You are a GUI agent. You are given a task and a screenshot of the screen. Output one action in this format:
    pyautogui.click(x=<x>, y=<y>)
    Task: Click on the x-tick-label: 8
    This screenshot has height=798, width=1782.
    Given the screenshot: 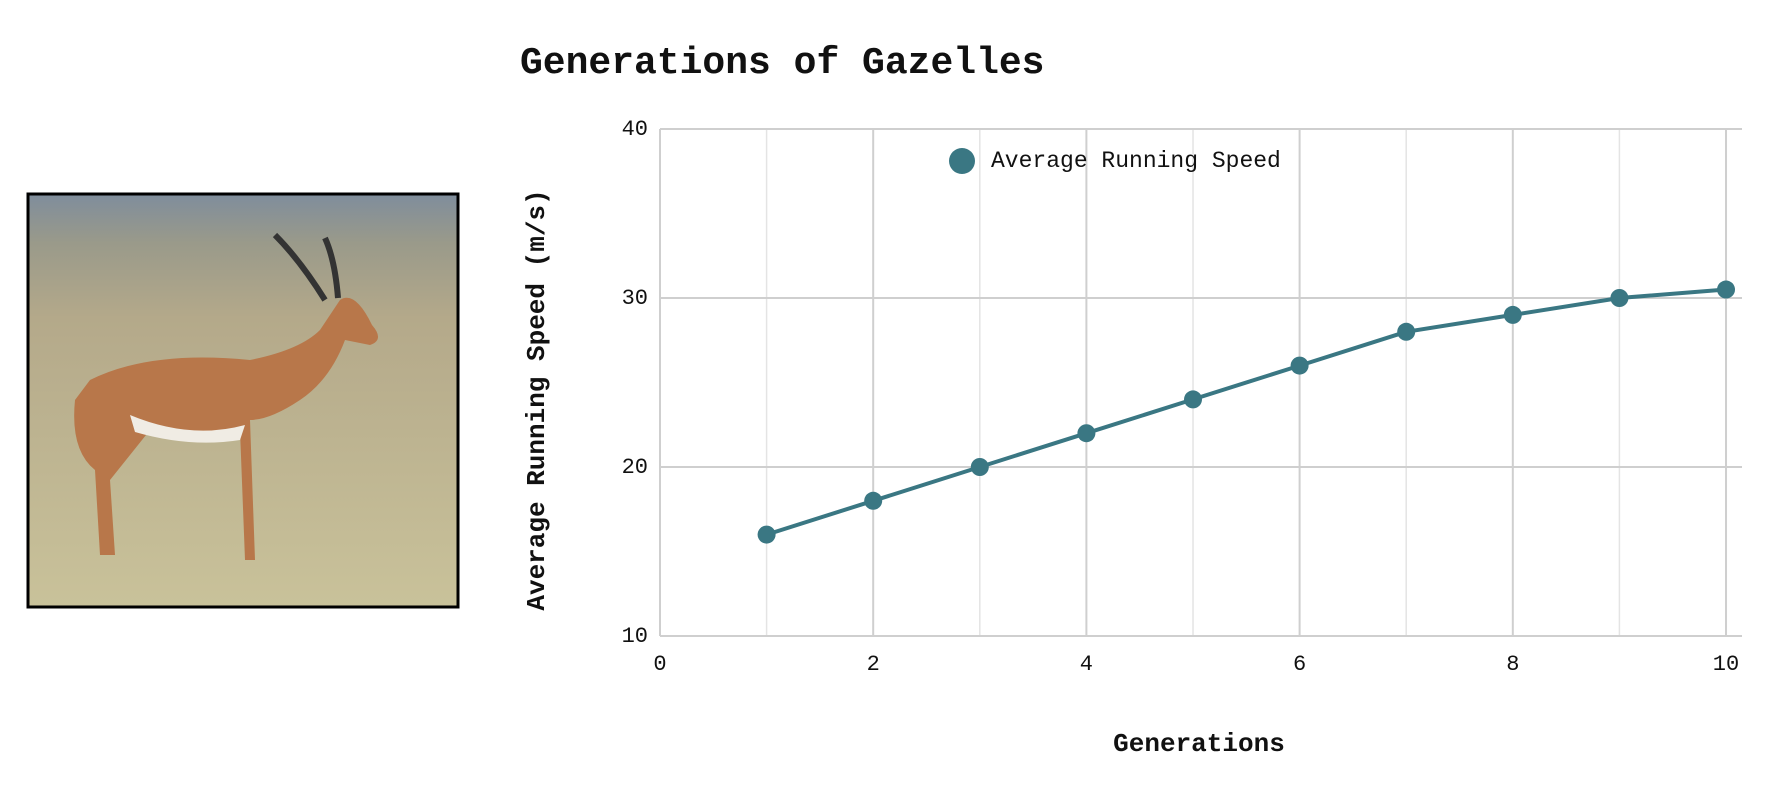 What is the action you would take?
    pyautogui.click(x=1512, y=664)
    